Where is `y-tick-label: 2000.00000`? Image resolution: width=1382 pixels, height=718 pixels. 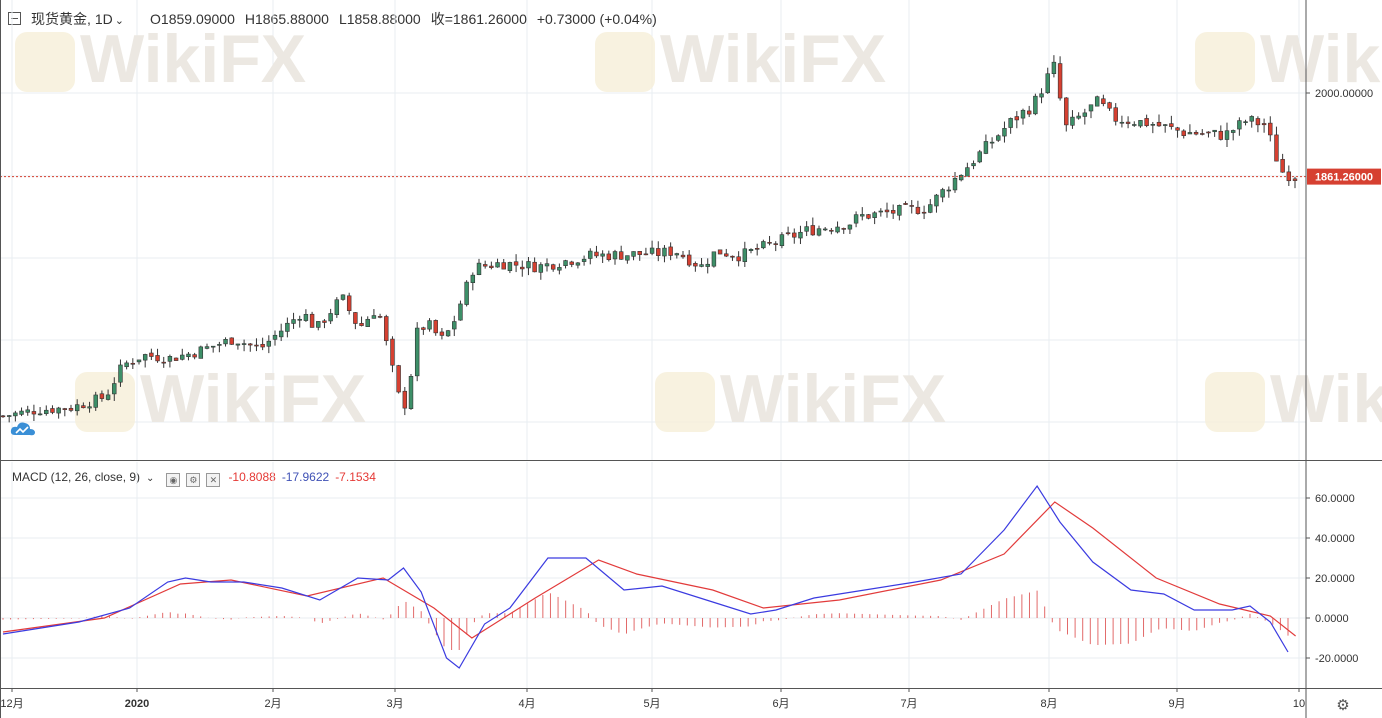 y-tick-label: 2000.00000 is located at coordinates (1344, 94).